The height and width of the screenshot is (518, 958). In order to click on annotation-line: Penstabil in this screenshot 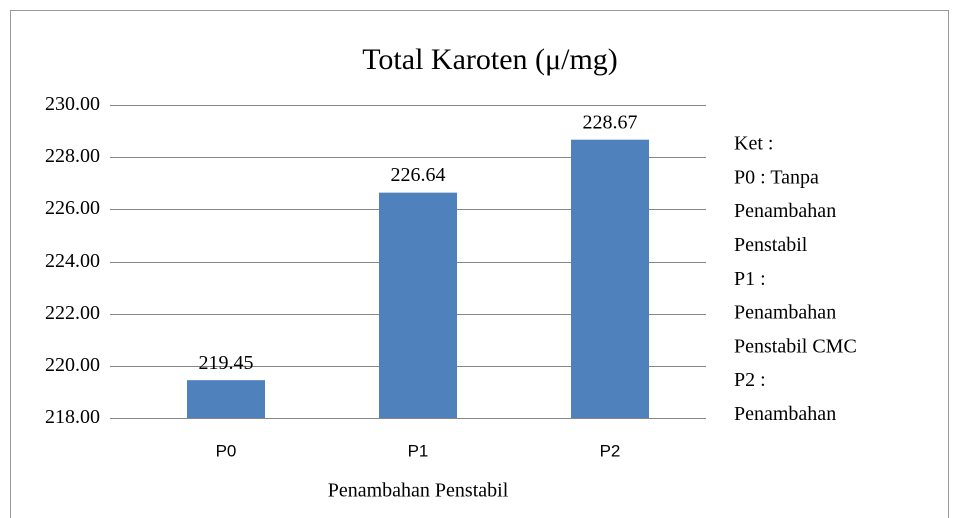, I will do `click(771, 245)`.